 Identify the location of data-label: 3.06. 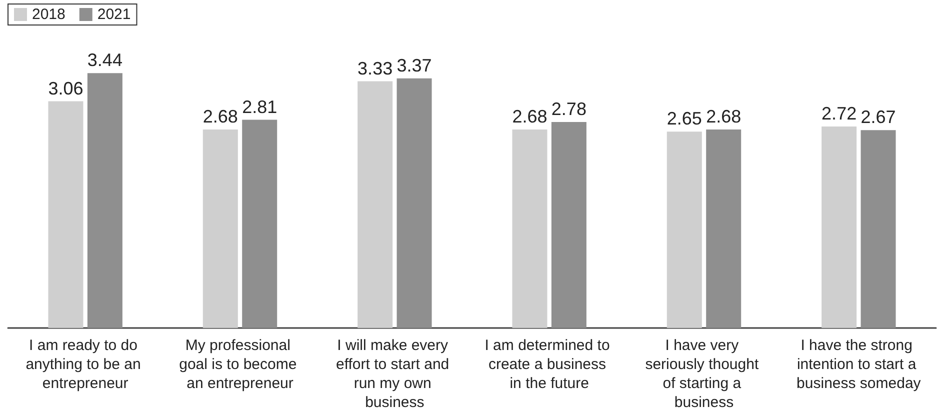
(66, 88).